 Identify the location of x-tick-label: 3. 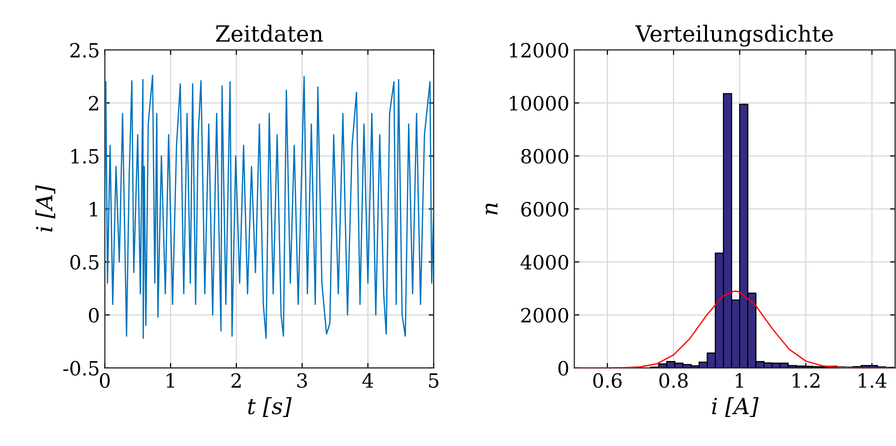
(302, 380).